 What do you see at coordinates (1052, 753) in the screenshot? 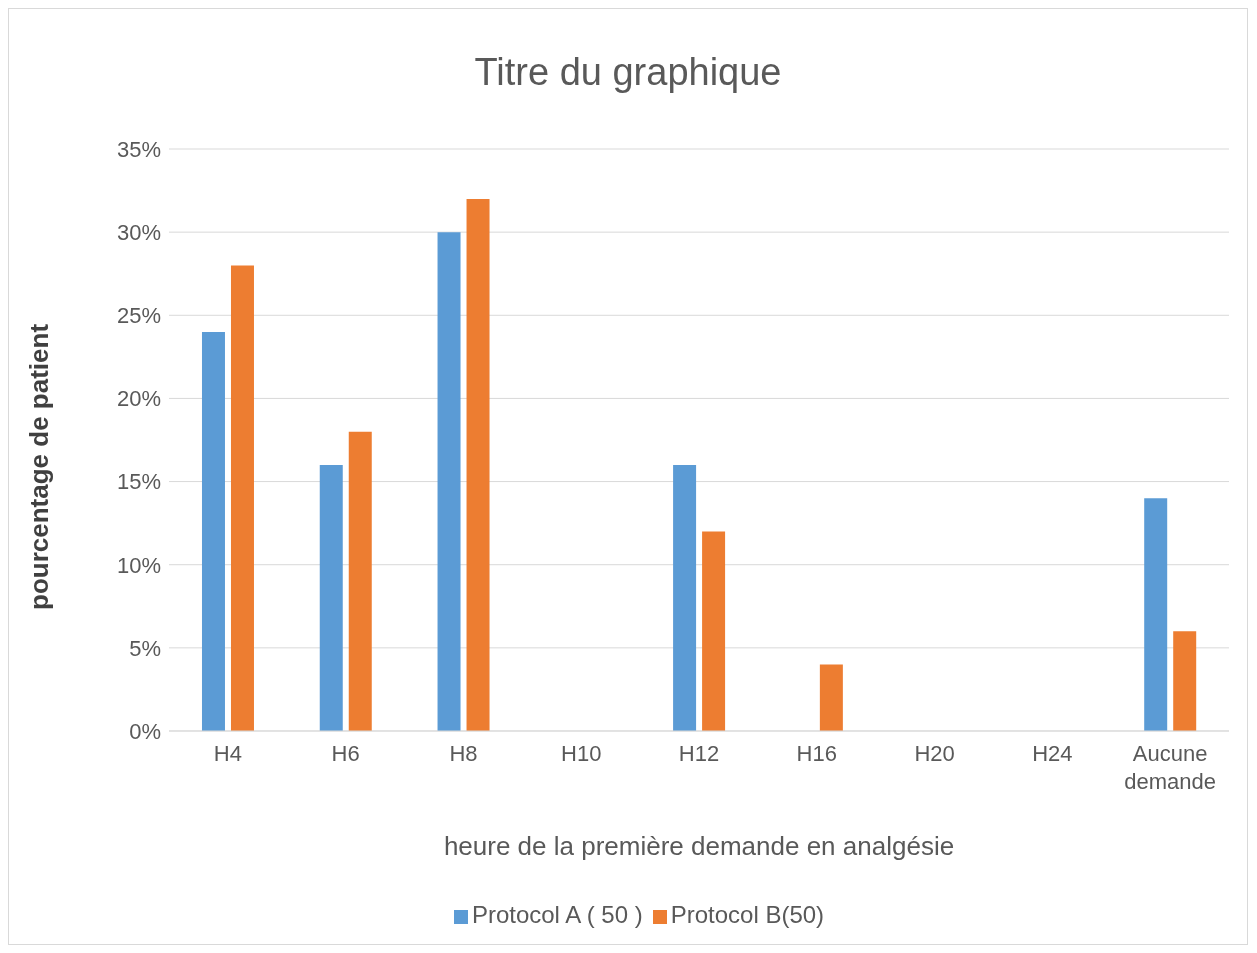
I see `x-tick-label: H24` at bounding box center [1052, 753].